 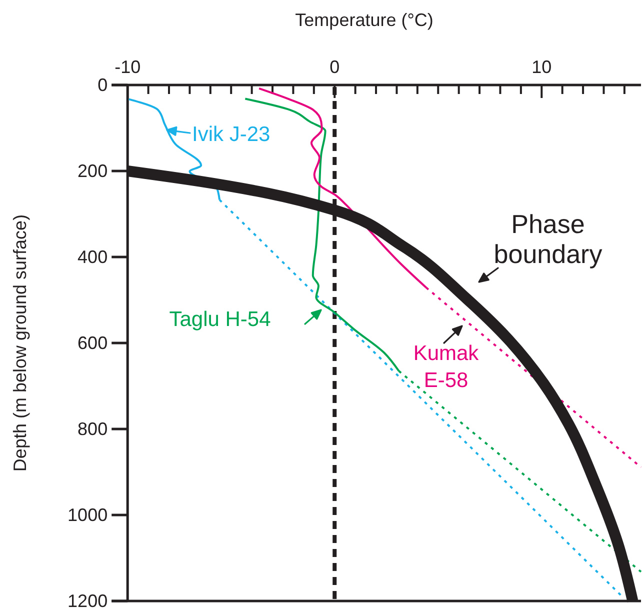 I want to click on y-axis-title: Depth (m below ground surface), so click(x=20, y=343).